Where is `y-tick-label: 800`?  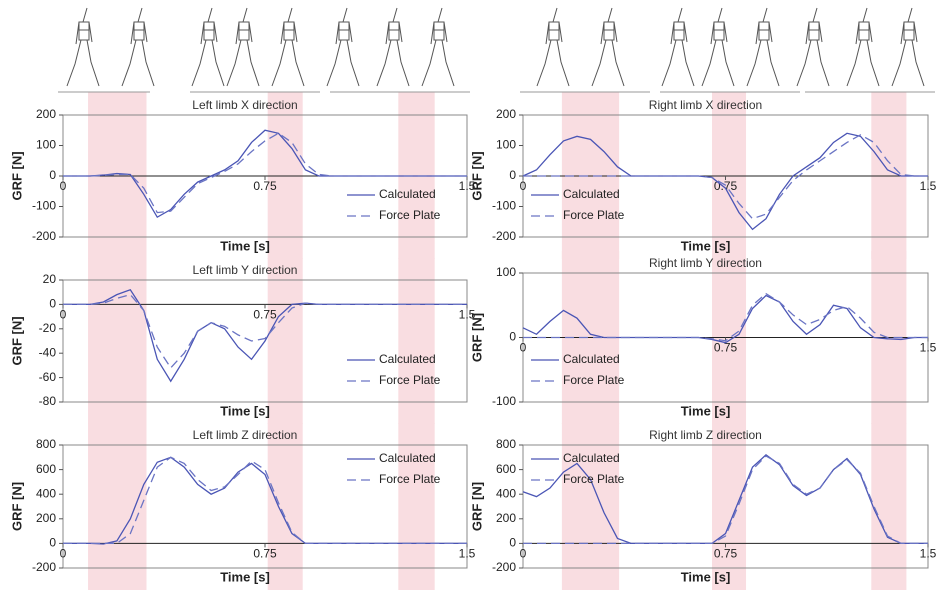 y-tick-label: 800 is located at coordinates (46, 444).